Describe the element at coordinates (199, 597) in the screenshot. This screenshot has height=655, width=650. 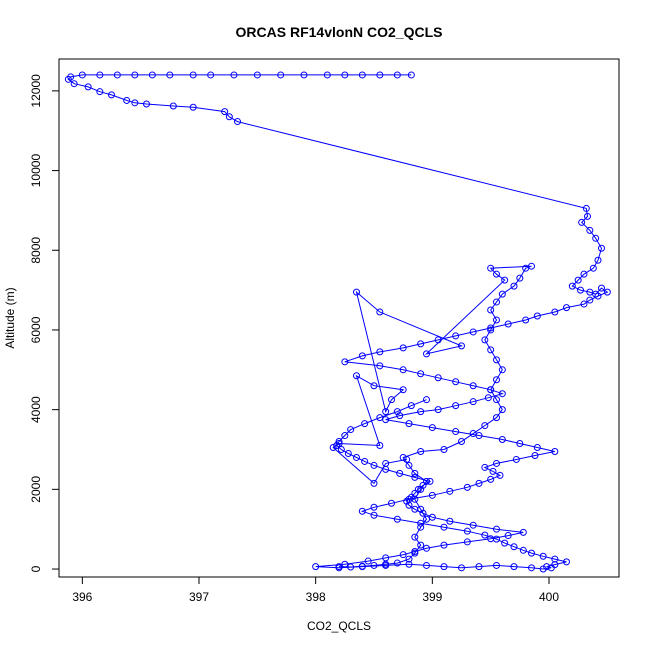
I see `x-tick-label: 397` at that location.